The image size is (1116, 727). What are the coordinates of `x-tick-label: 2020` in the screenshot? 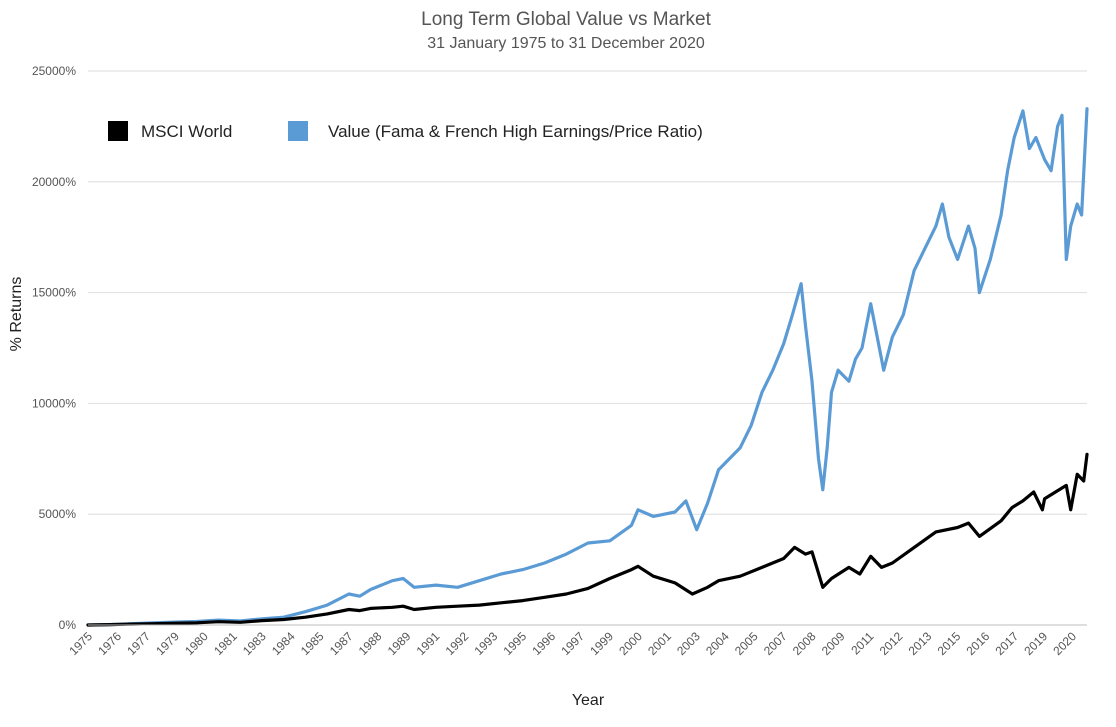 It's located at (1064, 643).